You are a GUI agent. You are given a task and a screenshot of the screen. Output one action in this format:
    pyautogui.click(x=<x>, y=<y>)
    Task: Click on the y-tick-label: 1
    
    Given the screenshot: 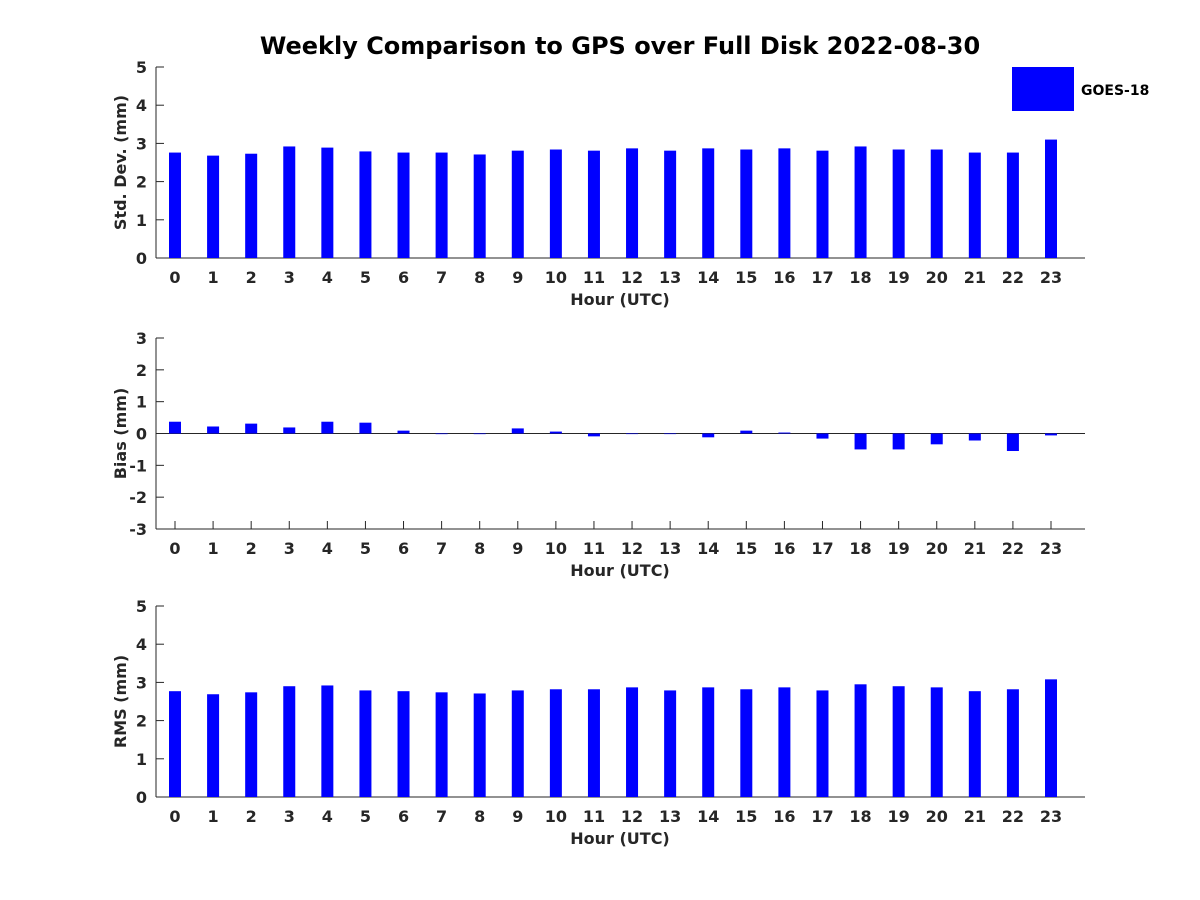 What is the action you would take?
    pyautogui.click(x=141, y=759)
    